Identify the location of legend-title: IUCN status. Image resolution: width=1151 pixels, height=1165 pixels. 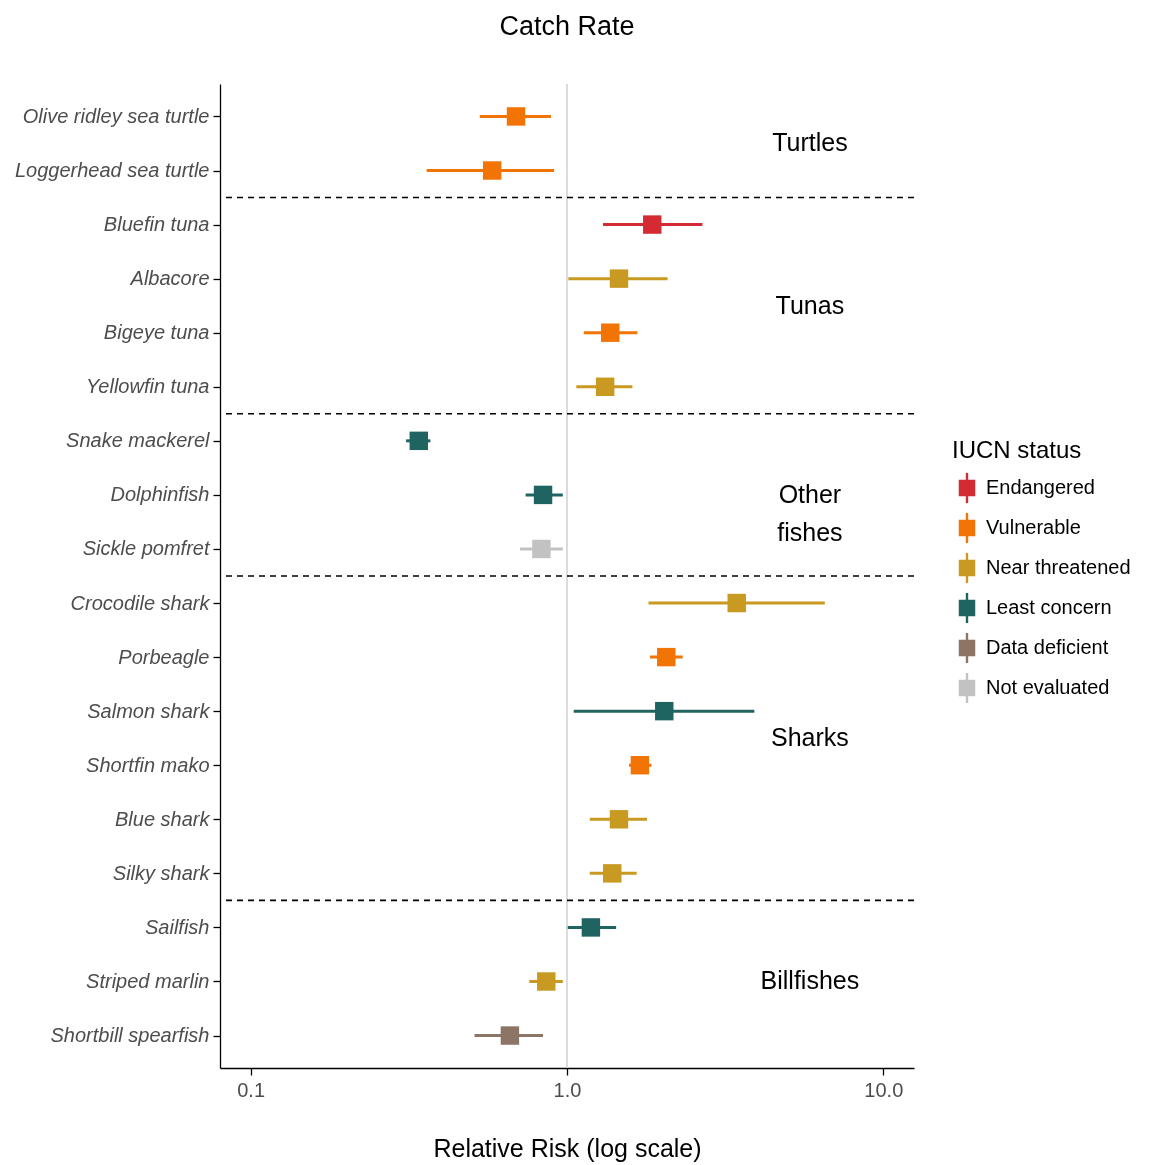
(1017, 449).